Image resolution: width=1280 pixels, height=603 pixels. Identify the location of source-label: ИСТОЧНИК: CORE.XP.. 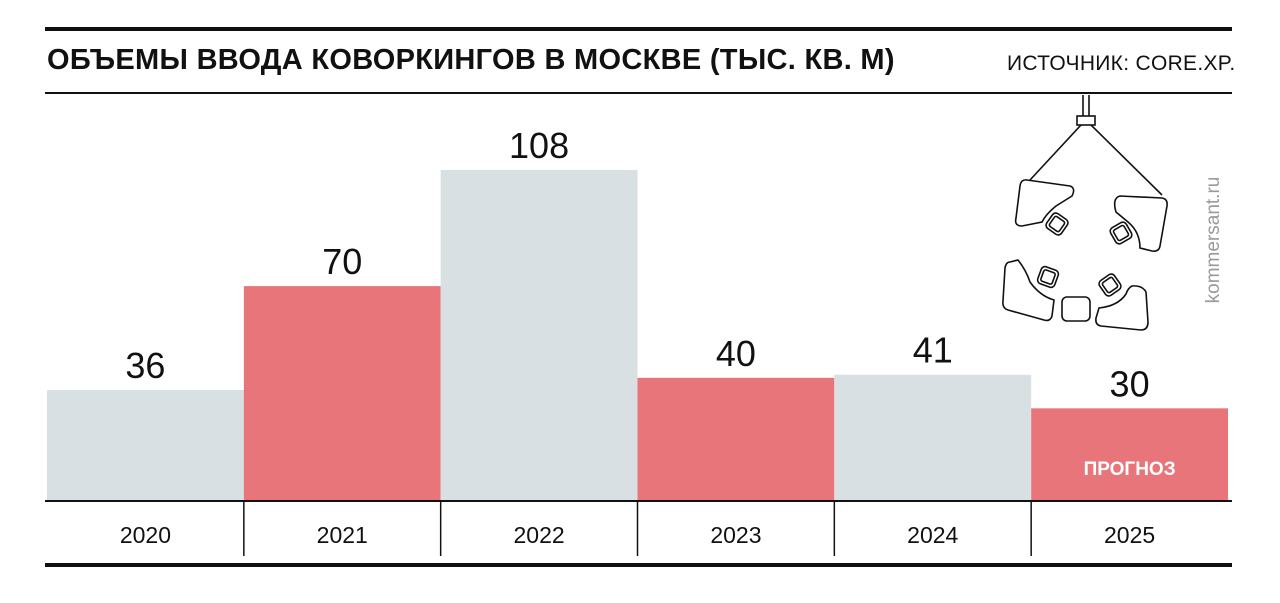
(1121, 63).